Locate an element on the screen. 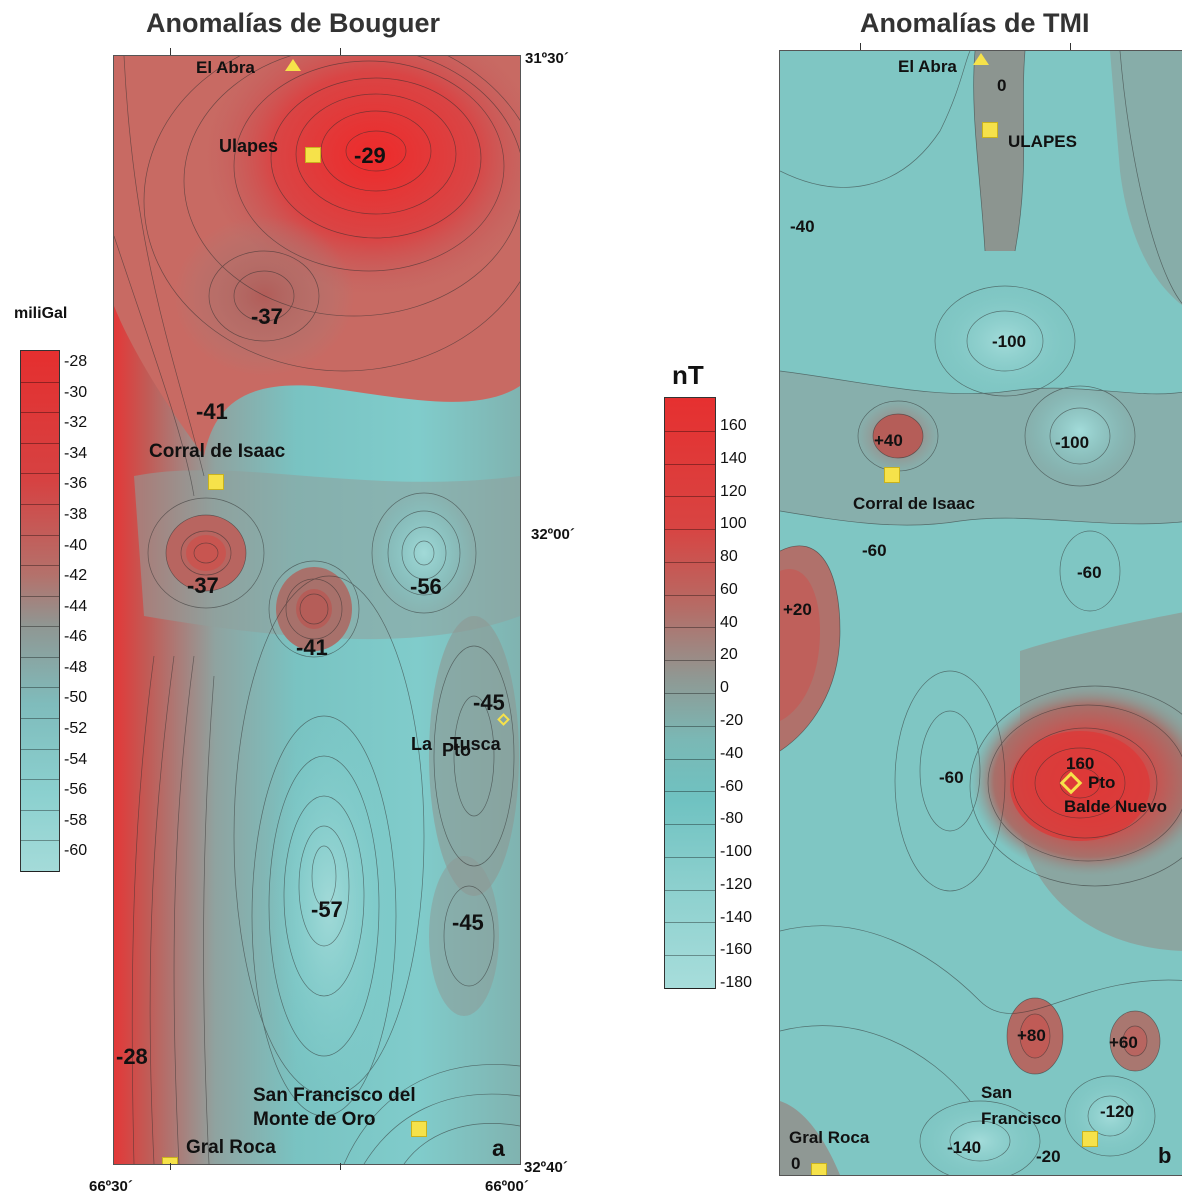 The height and width of the screenshot is (1201, 1182). value-label: +60 is located at coordinates (1123, 1042).